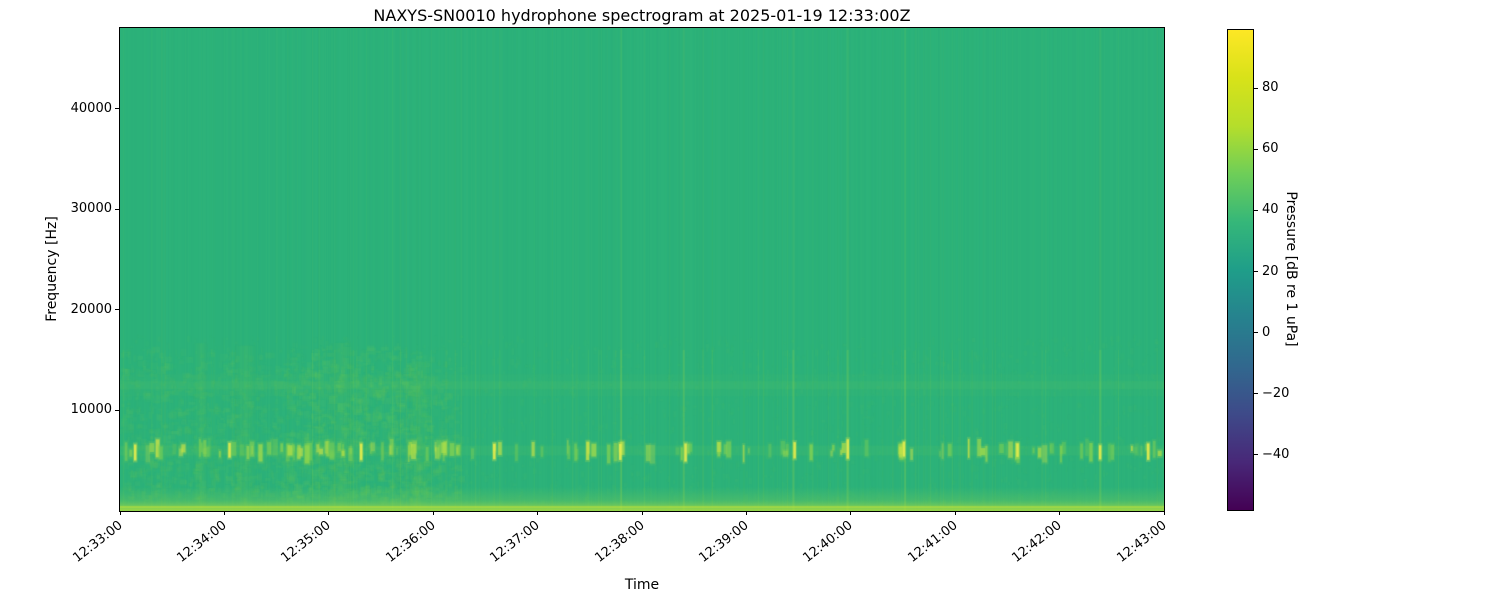 This screenshot has height=600, width=1500. Describe the element at coordinates (1240, 270) in the screenshot. I see `colorbar` at that location.